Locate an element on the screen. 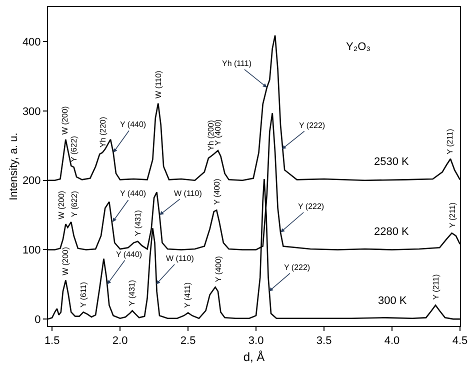 The width and height of the screenshot is (474, 374). annotation: Yh (220) is located at coordinates (103, 132).